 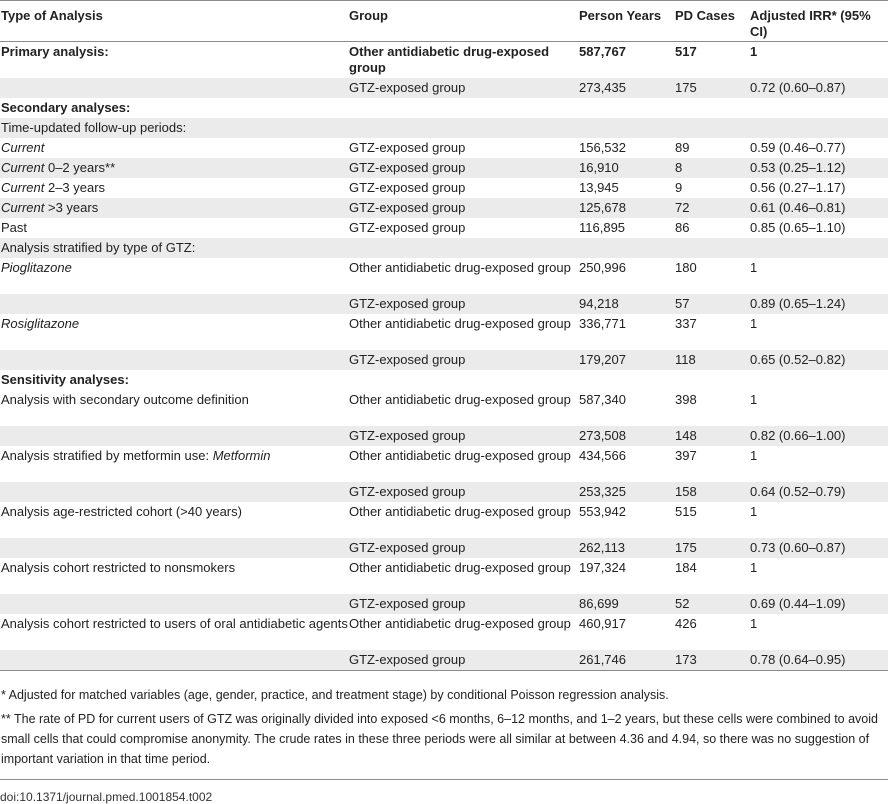 What do you see at coordinates (686, 323) in the screenshot?
I see `cell-pd-cases: 337` at bounding box center [686, 323].